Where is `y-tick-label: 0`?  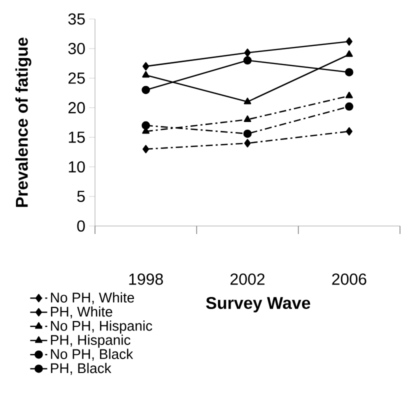
y-tick-label: 0 is located at coordinates (81, 226).